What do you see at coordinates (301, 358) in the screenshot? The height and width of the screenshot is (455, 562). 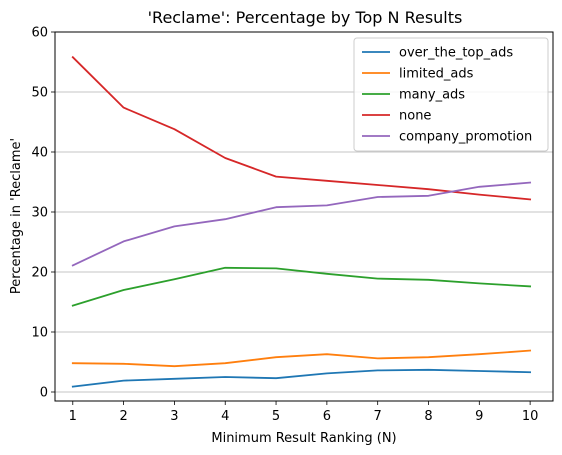 I see `series-line-limited_ads` at bounding box center [301, 358].